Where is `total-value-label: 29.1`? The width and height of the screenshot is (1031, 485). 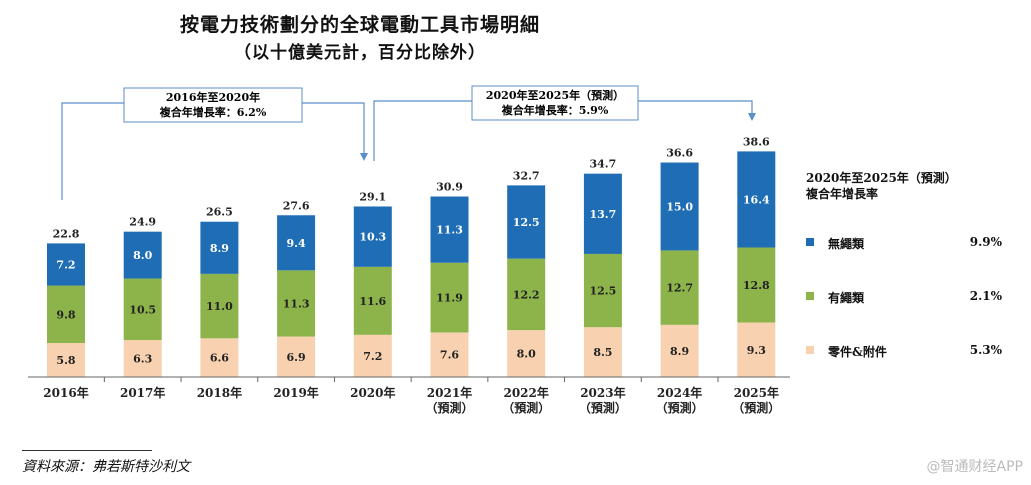
total-value-label: 29.1 is located at coordinates (372, 196).